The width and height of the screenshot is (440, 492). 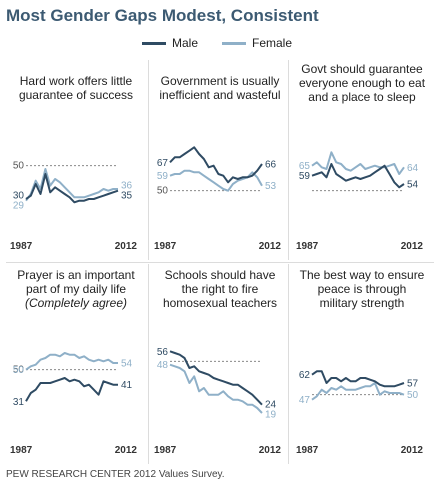 I want to click on end-value-label-male: 41, so click(x=127, y=385).